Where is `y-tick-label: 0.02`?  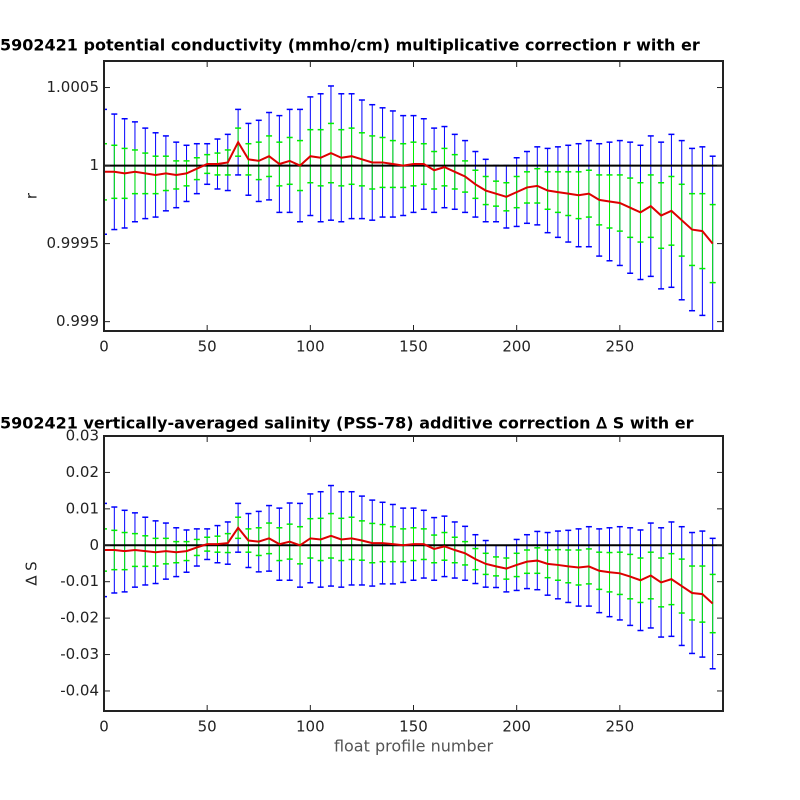
y-tick-label: 0.02 is located at coordinates (82, 472).